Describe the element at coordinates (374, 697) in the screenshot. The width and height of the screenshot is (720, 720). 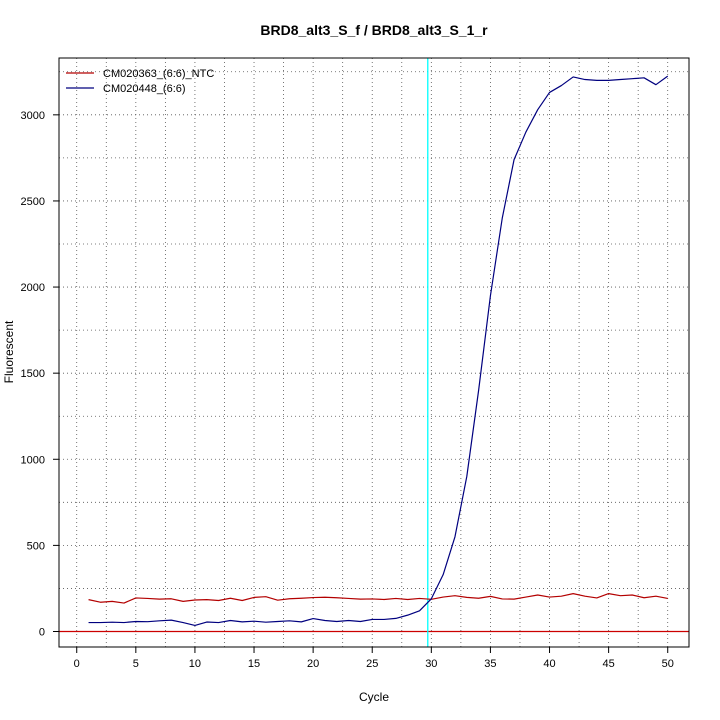
I see `x-axis-label: Cycle` at that location.